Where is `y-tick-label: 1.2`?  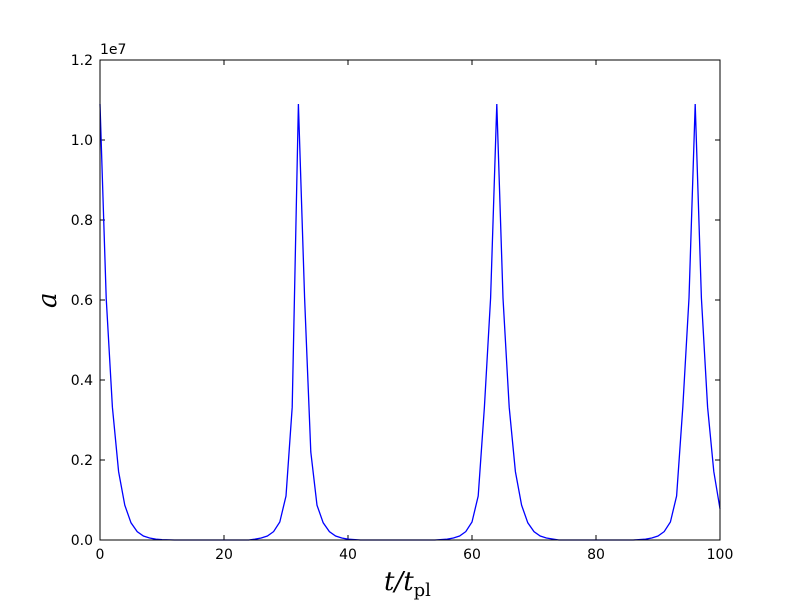
y-tick-label: 1.2 is located at coordinates (82, 61).